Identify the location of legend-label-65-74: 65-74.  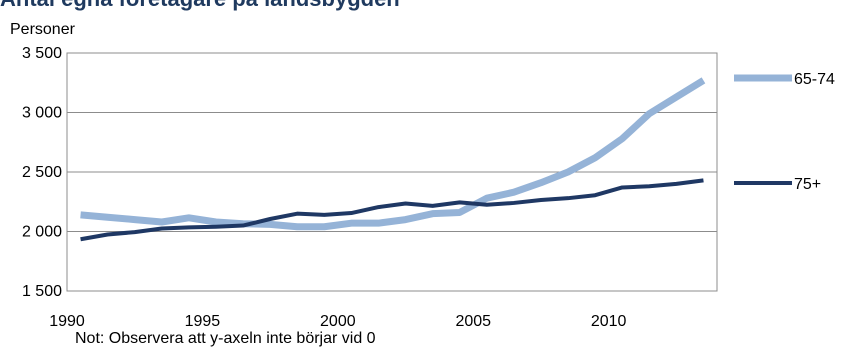
(814, 79).